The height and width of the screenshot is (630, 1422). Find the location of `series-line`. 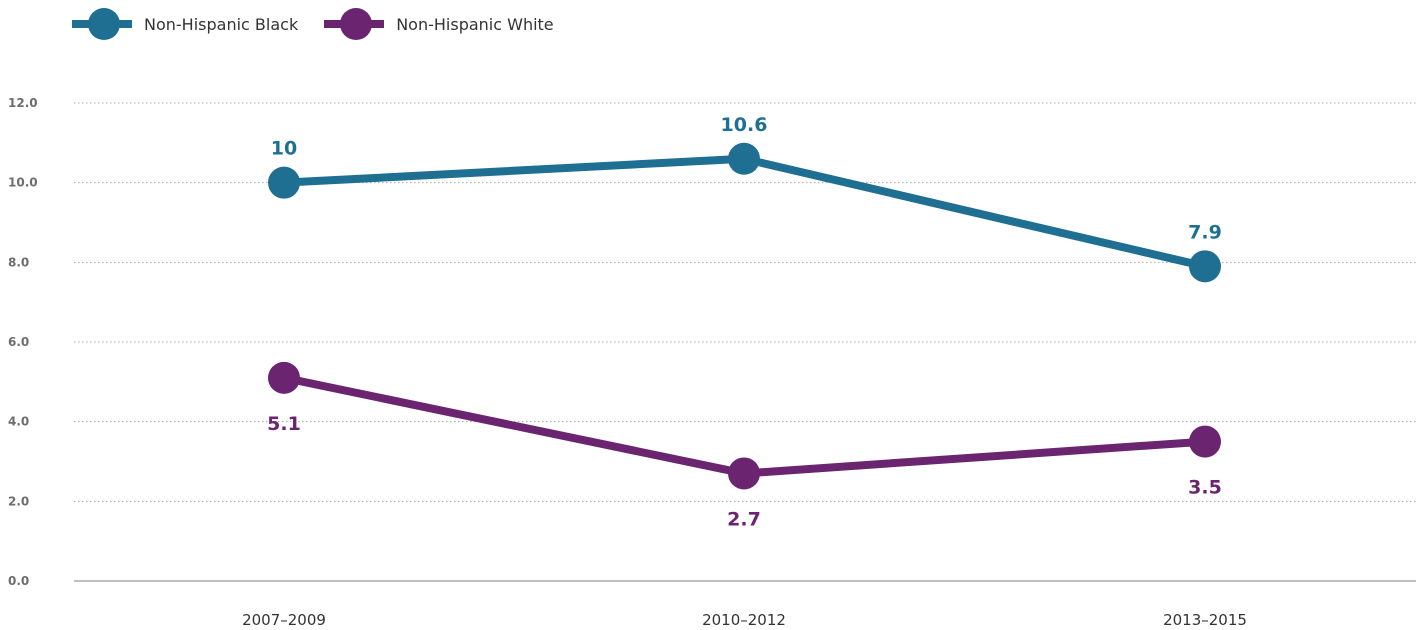

series-line is located at coordinates (744, 212).